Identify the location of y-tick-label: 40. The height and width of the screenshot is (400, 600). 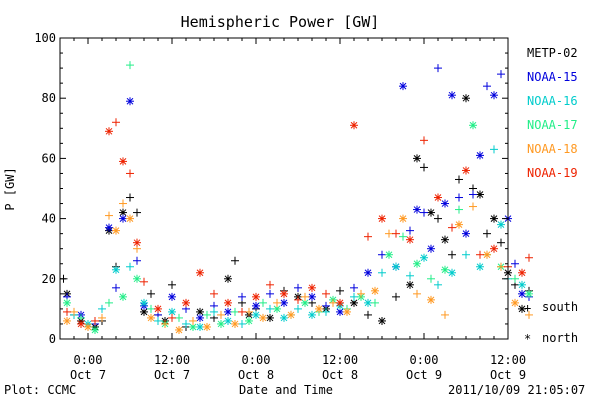
(49, 219).